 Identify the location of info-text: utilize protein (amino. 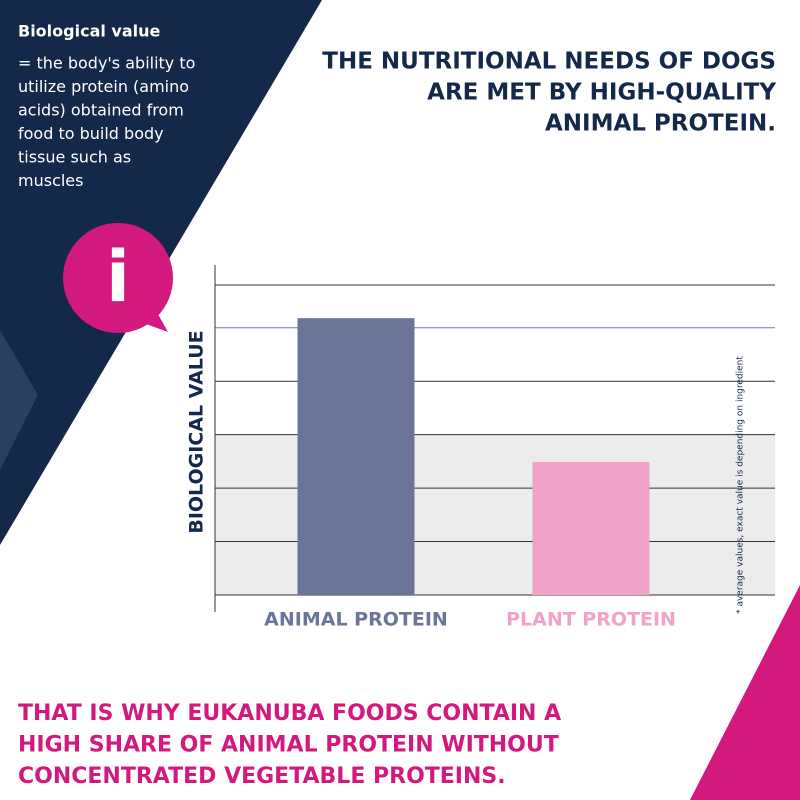
(103, 86).